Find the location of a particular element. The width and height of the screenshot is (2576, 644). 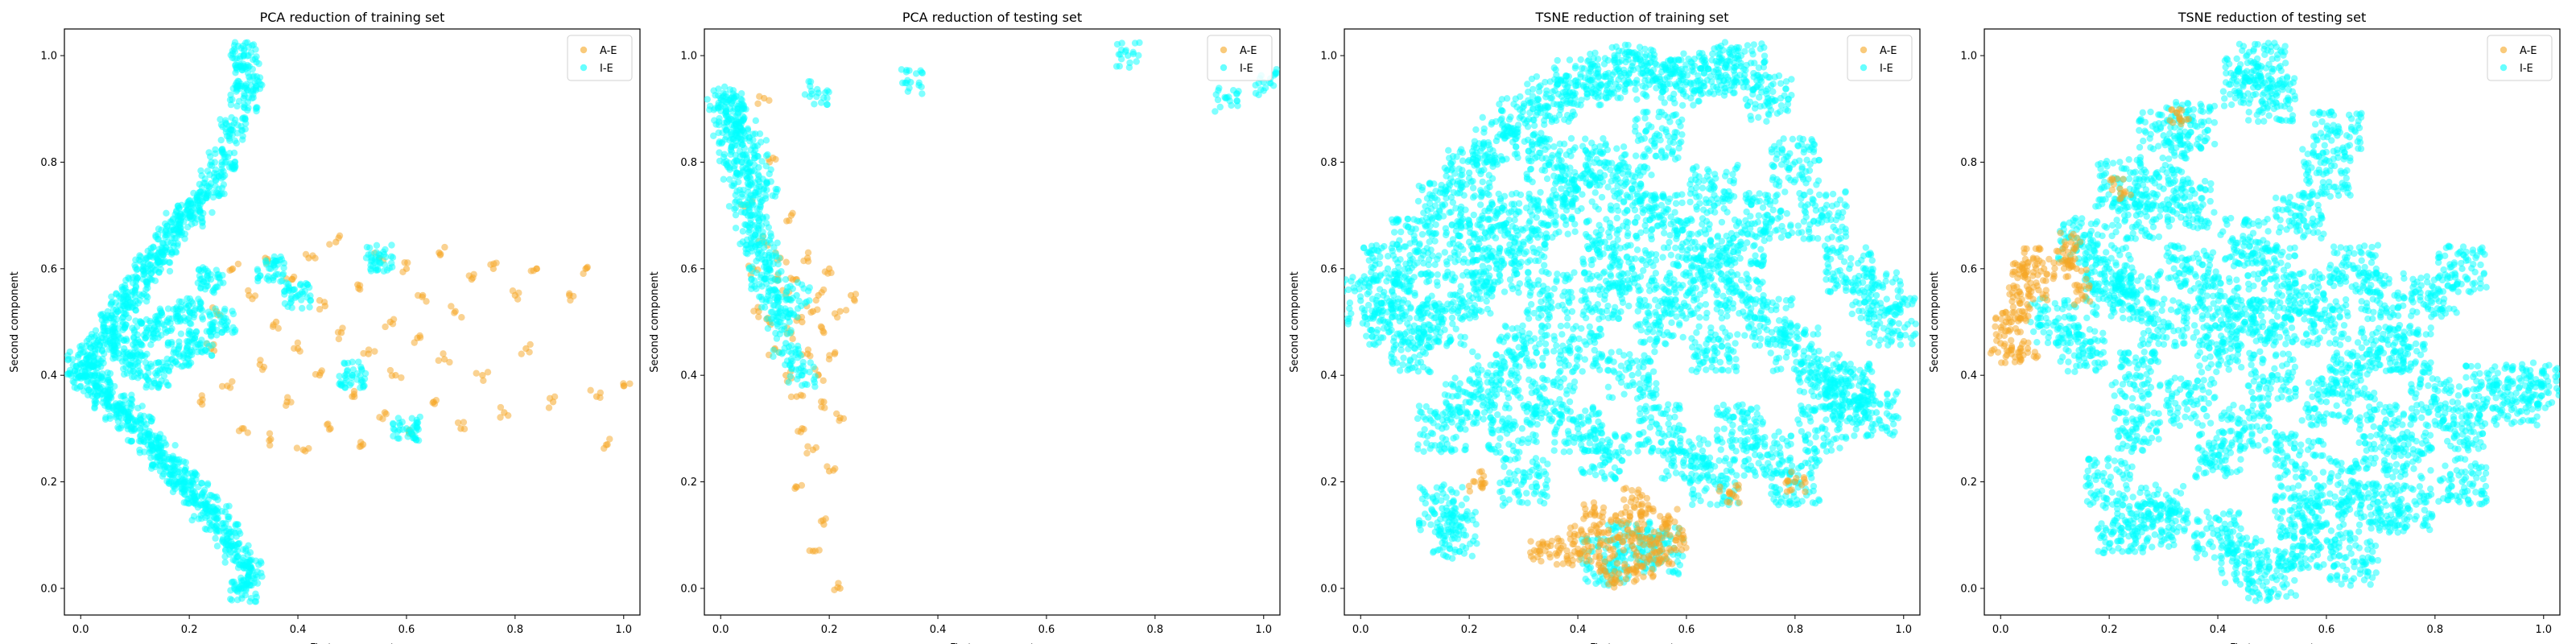

legend: A-EI-E is located at coordinates (1240, 58).